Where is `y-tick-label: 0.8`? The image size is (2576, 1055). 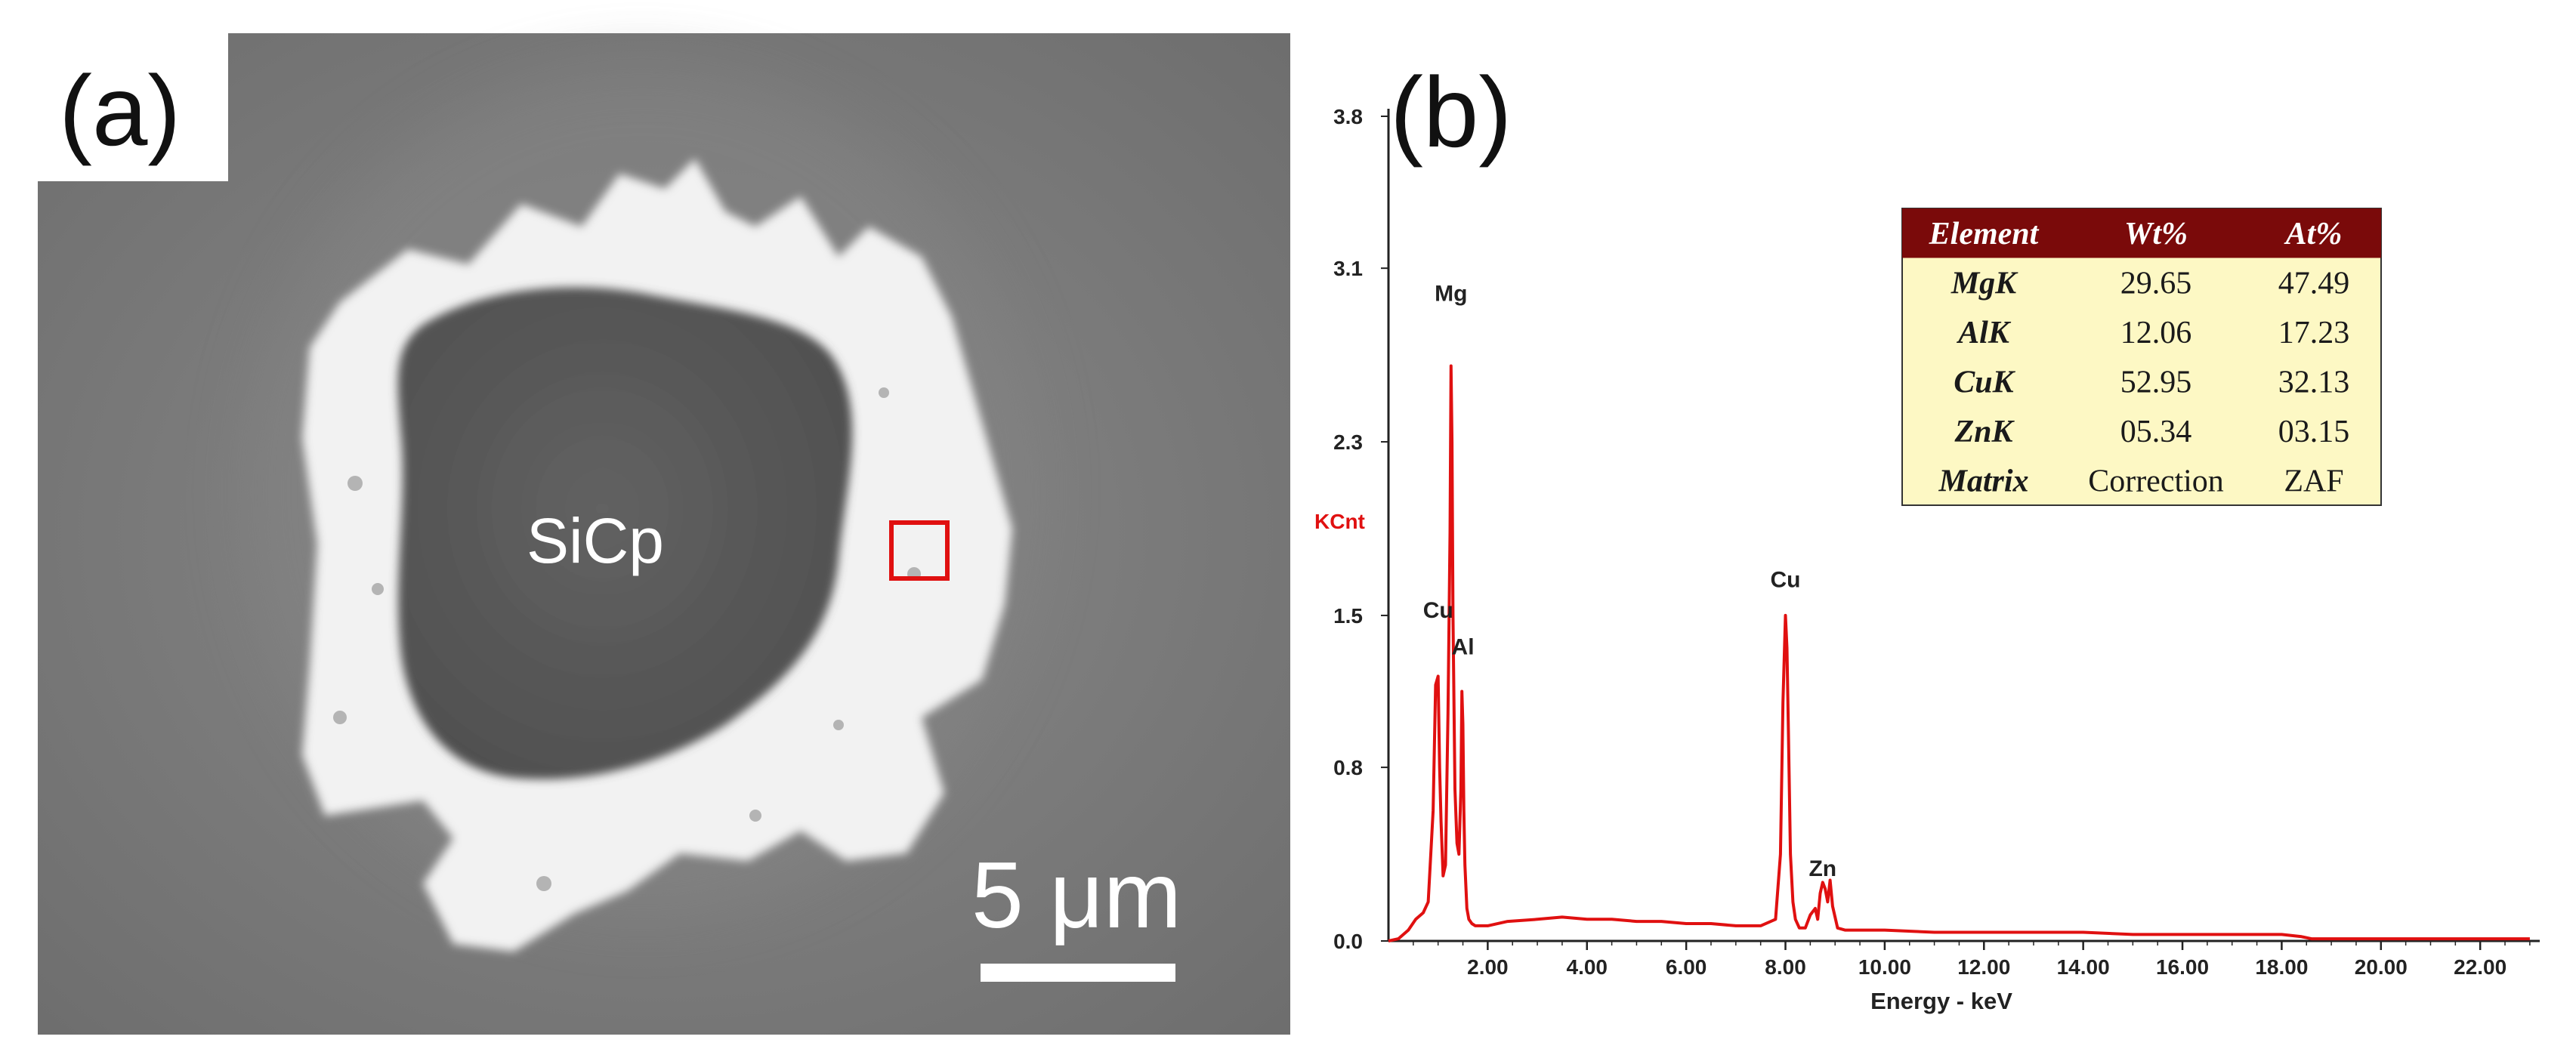
y-tick-label: 0.8 is located at coordinates (1348, 768).